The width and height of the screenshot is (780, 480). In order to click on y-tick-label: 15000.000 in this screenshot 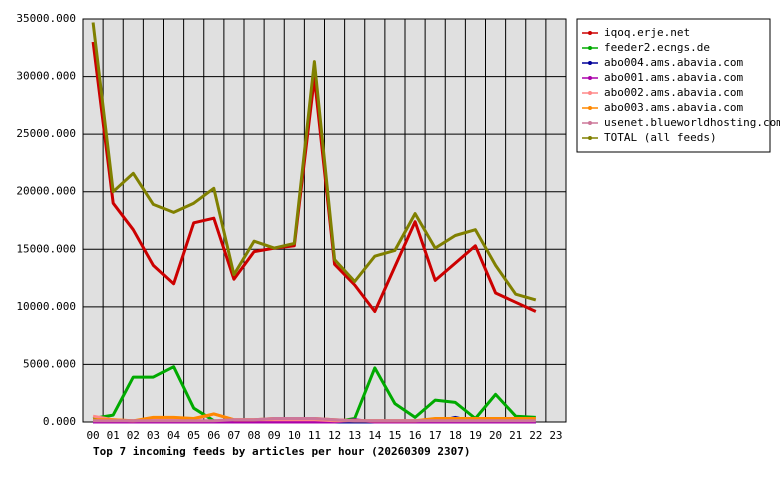, I will do `click(46, 248)`.